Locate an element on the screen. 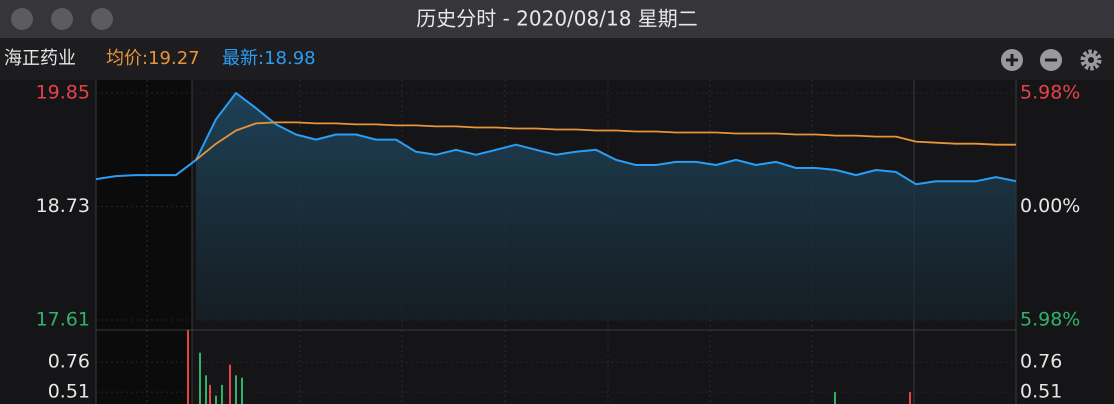  title-bar is located at coordinates (557, 19).